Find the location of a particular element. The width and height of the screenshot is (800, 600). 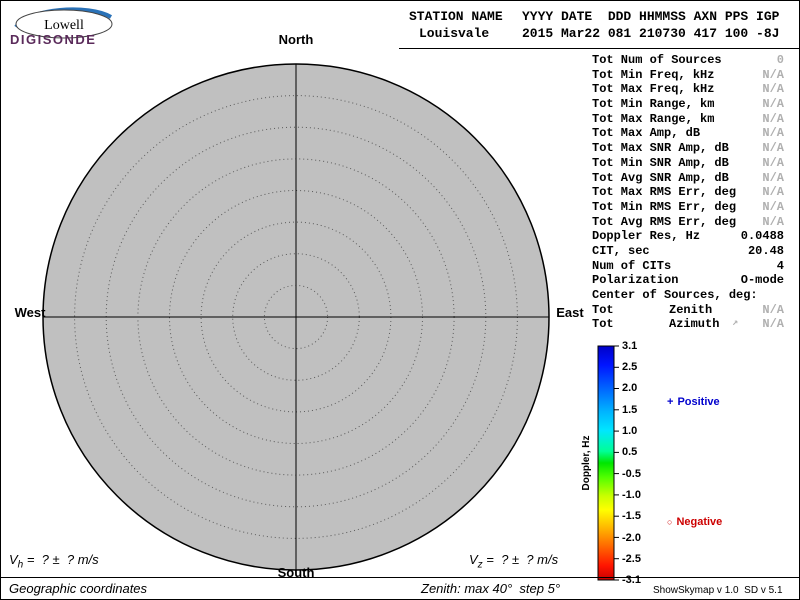

header-divider is located at coordinates (599, 48).